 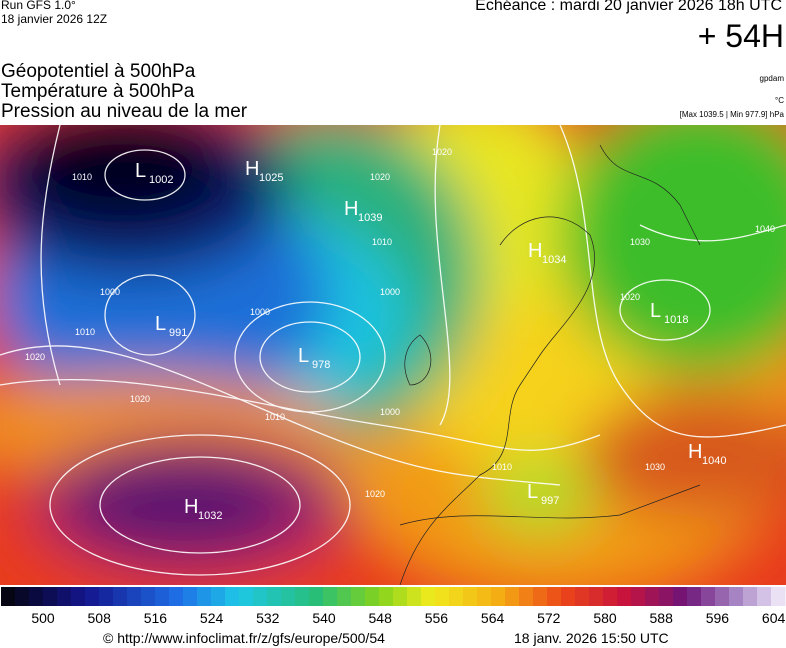 I want to click on scale-label: 532, so click(x=268, y=618).